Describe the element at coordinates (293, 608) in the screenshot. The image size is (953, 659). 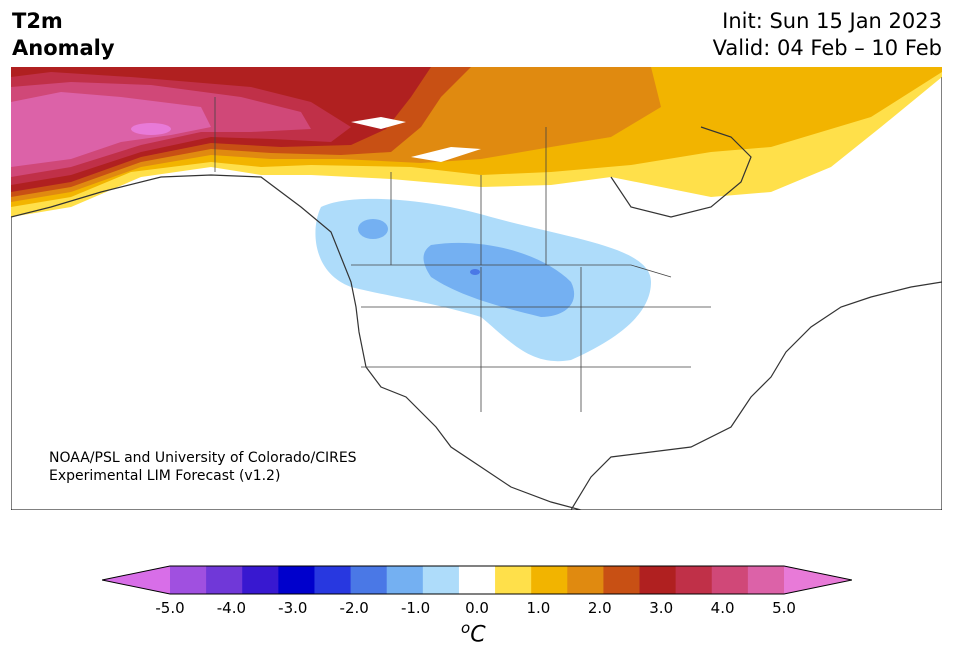
I see `colorbar-tick-label: -3.0` at that location.